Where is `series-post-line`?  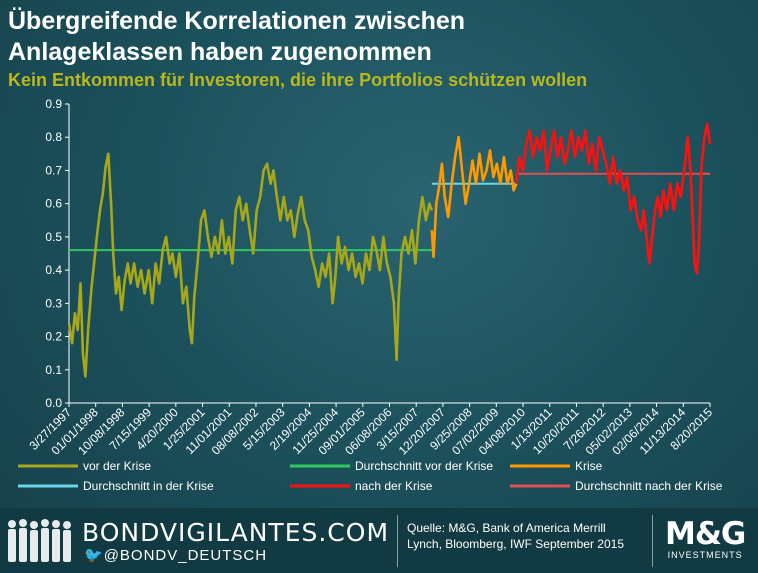
series-post-line is located at coordinates (613, 198).